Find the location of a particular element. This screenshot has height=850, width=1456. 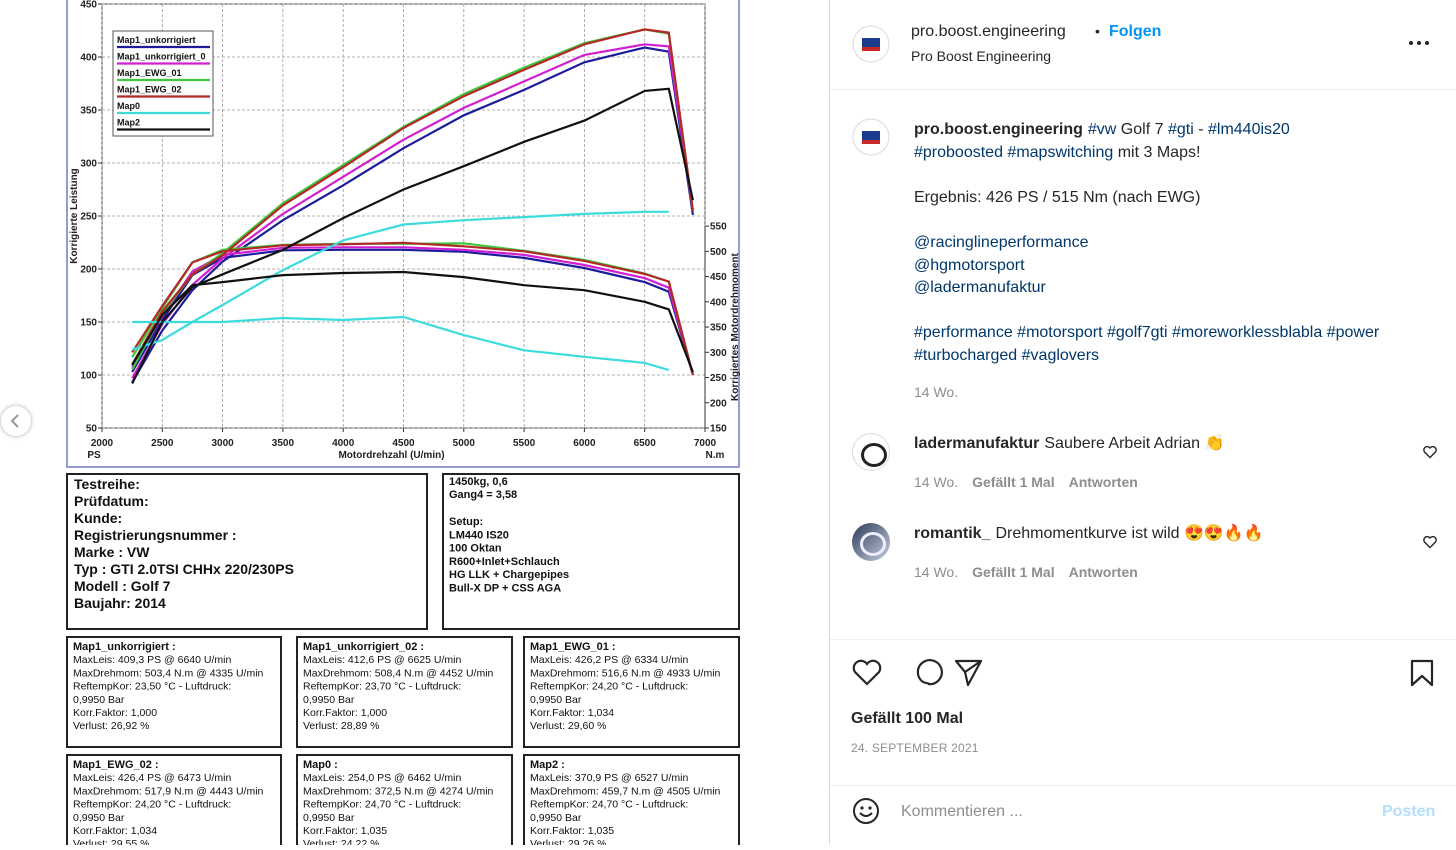

map-line: Map2 : is located at coordinates (547, 765).